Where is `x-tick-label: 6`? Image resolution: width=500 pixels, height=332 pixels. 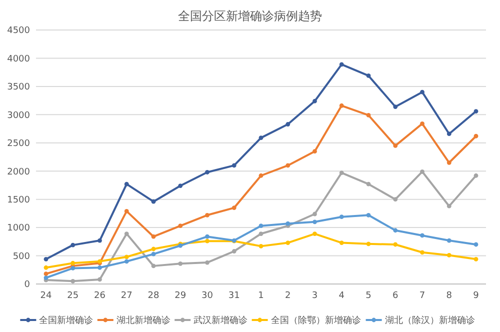 x-tick-label: 6 is located at coordinates (395, 296).